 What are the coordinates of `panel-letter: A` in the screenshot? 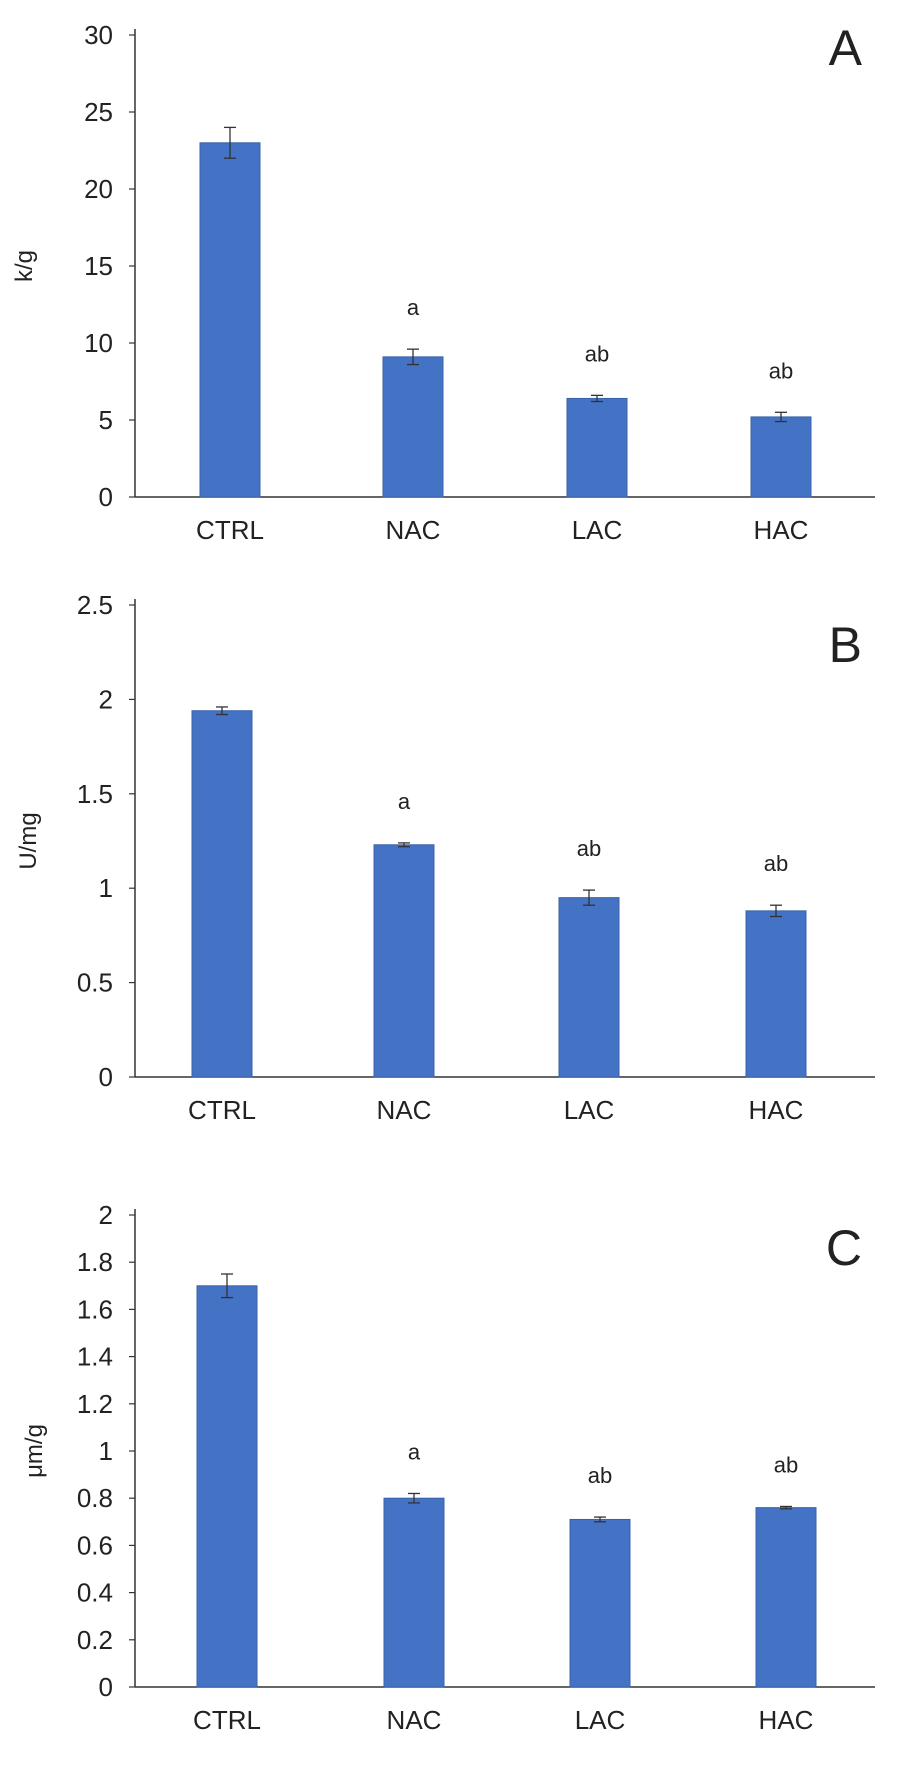 It's located at (846, 48).